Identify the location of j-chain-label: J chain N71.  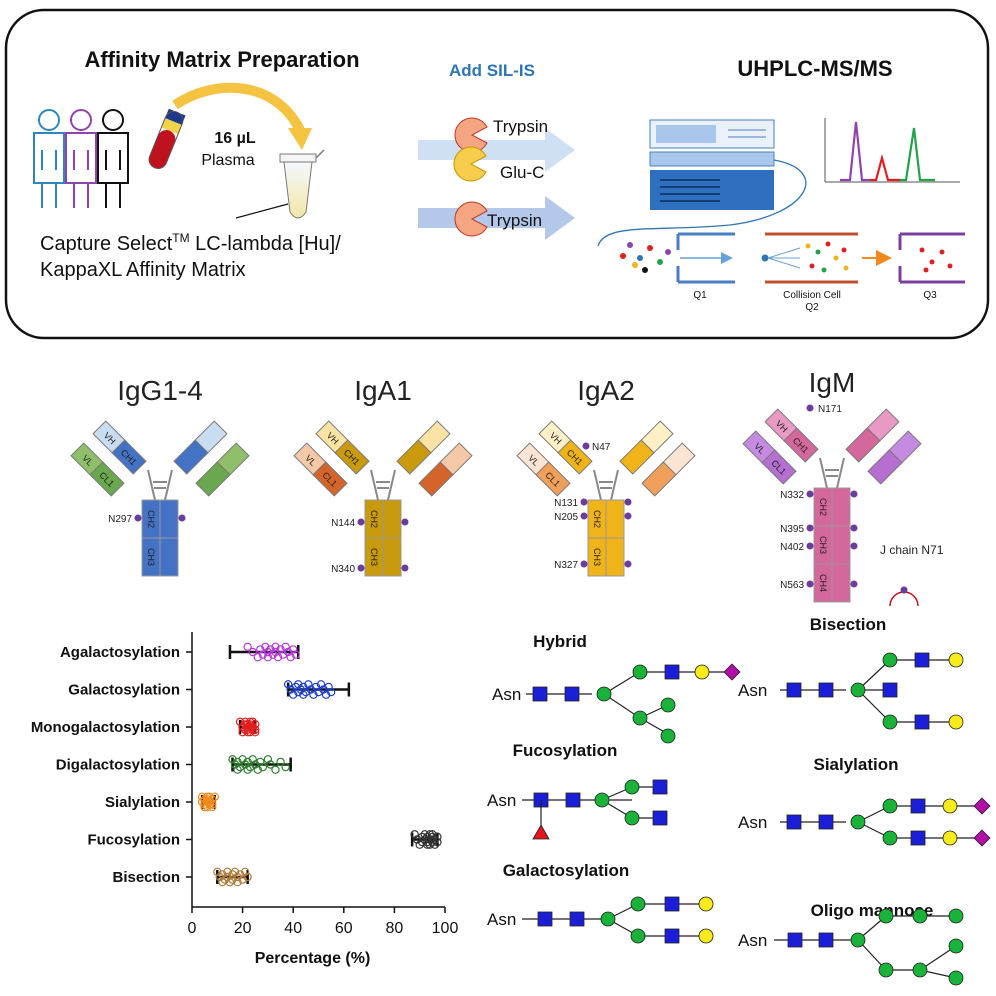
(912, 550).